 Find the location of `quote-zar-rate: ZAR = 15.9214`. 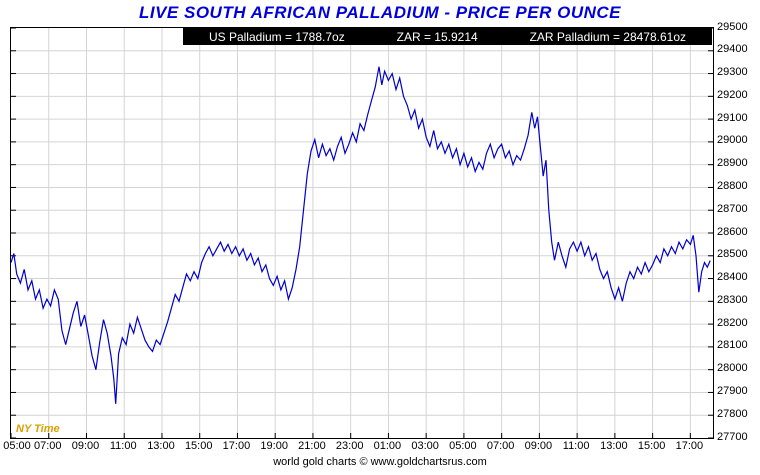

quote-zar-rate: ZAR = 15.9214 is located at coordinates (437, 36).